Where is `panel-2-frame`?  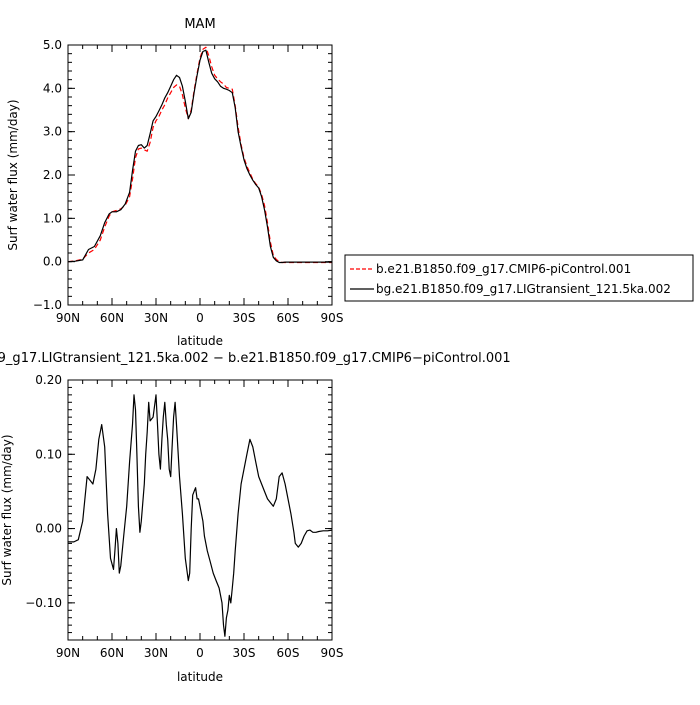 panel-2-frame is located at coordinates (200, 510).